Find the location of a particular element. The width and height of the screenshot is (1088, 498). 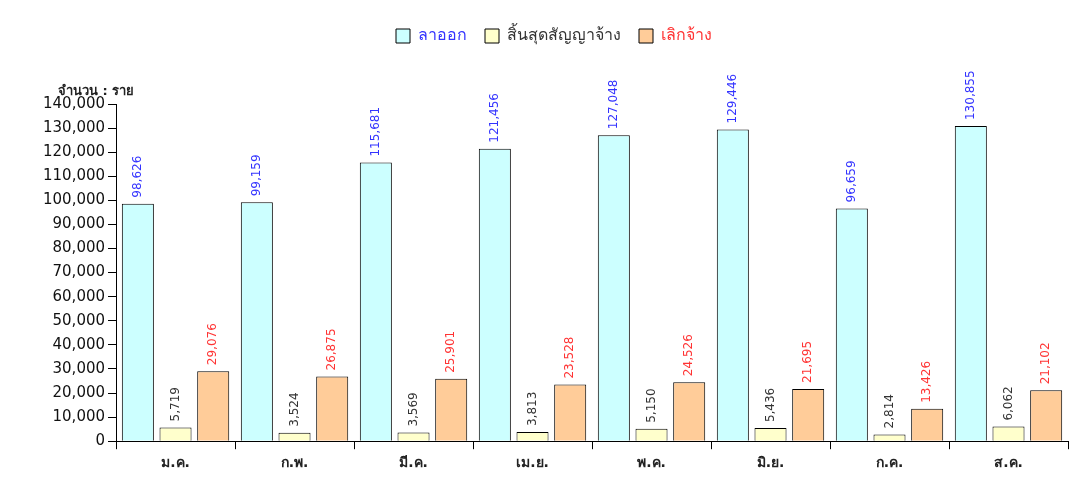

data-label: 127,048 is located at coordinates (612, 104).